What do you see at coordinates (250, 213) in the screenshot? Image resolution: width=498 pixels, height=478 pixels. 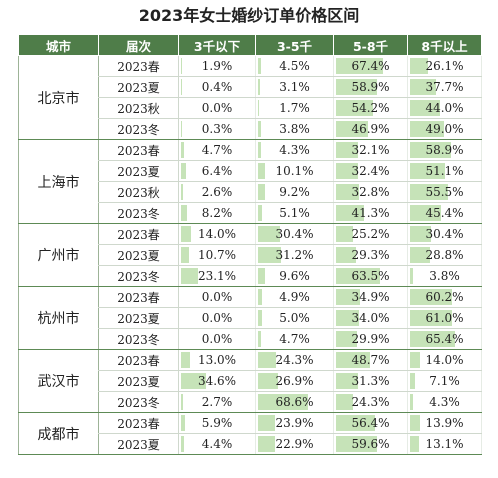 I see `table-row: 2023冬 8.2% 5.1% 41.3% 45.4%` at bounding box center [250, 213].